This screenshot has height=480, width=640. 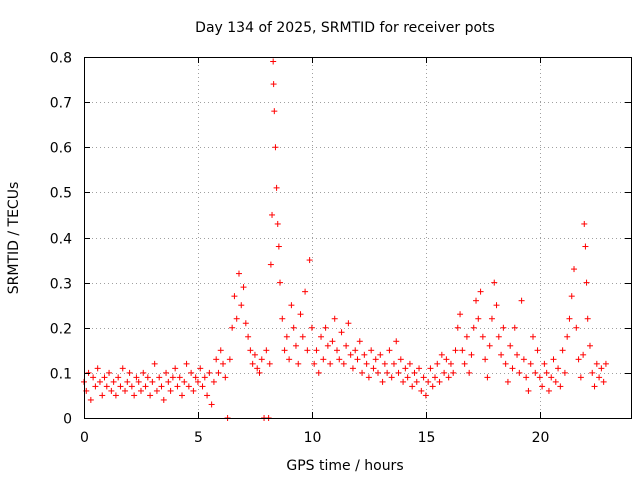 I want to click on y-tick-label: 0.2, so click(x=61, y=330).